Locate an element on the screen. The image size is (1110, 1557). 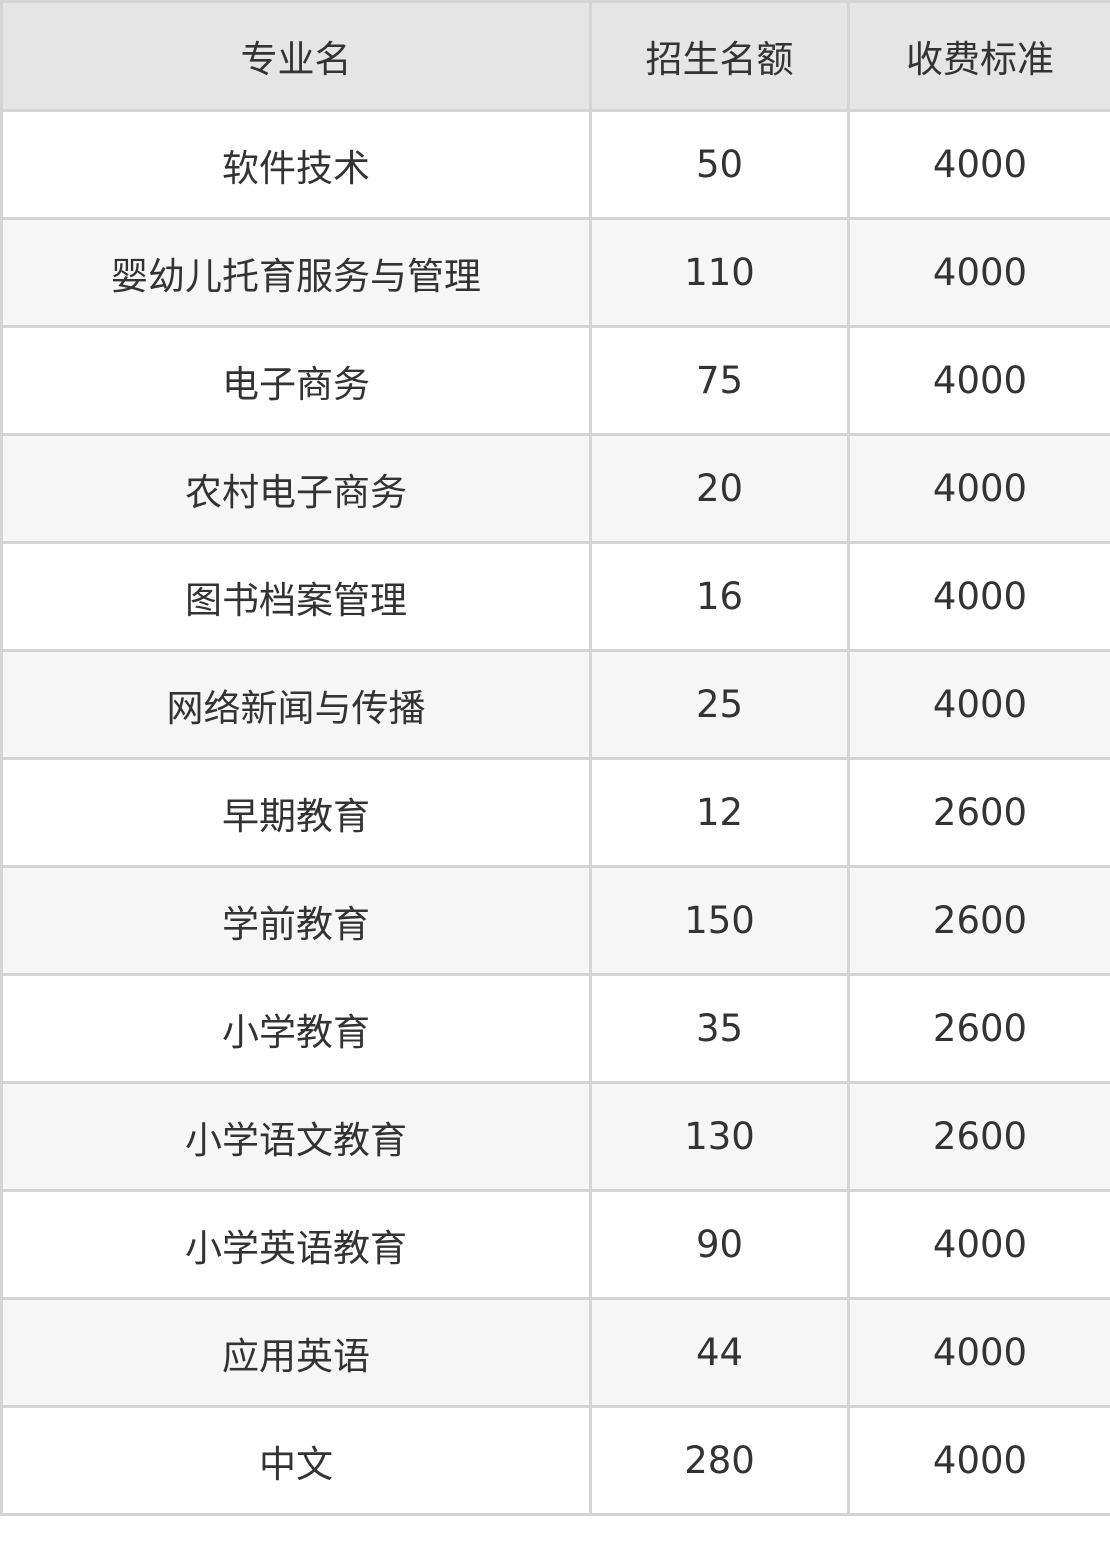
quota-cell: 20 is located at coordinates (719, 488).